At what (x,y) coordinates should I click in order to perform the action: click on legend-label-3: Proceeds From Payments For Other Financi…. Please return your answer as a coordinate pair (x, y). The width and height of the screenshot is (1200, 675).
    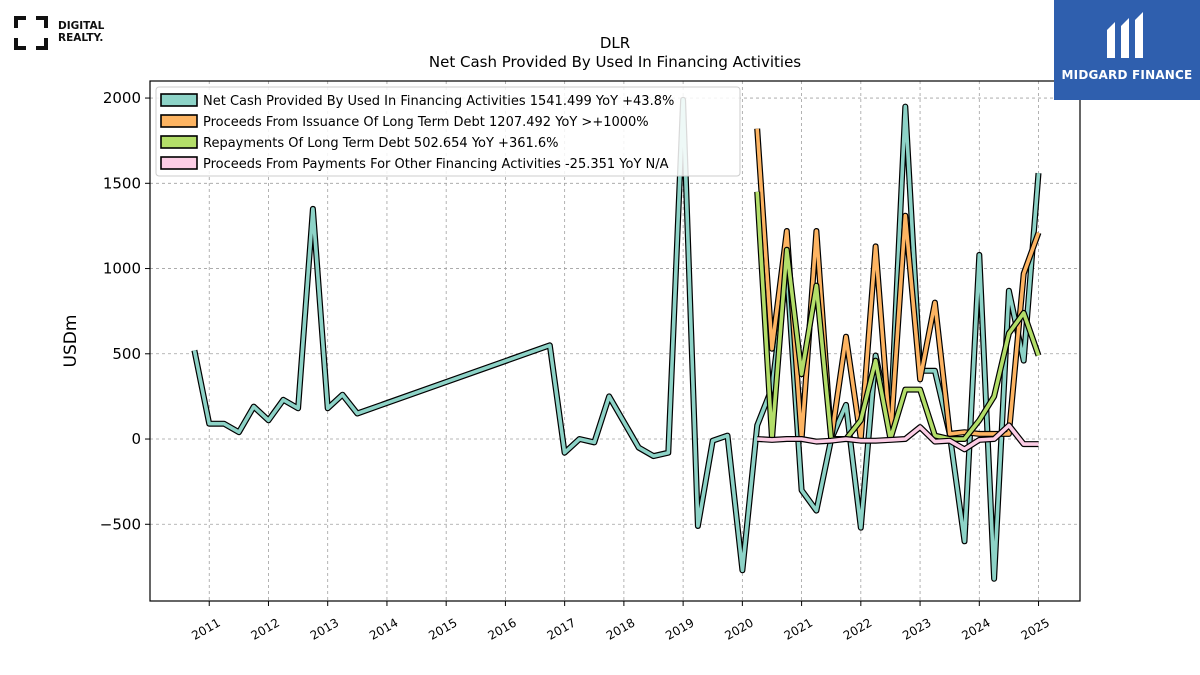
    Looking at the image, I should click on (436, 164).